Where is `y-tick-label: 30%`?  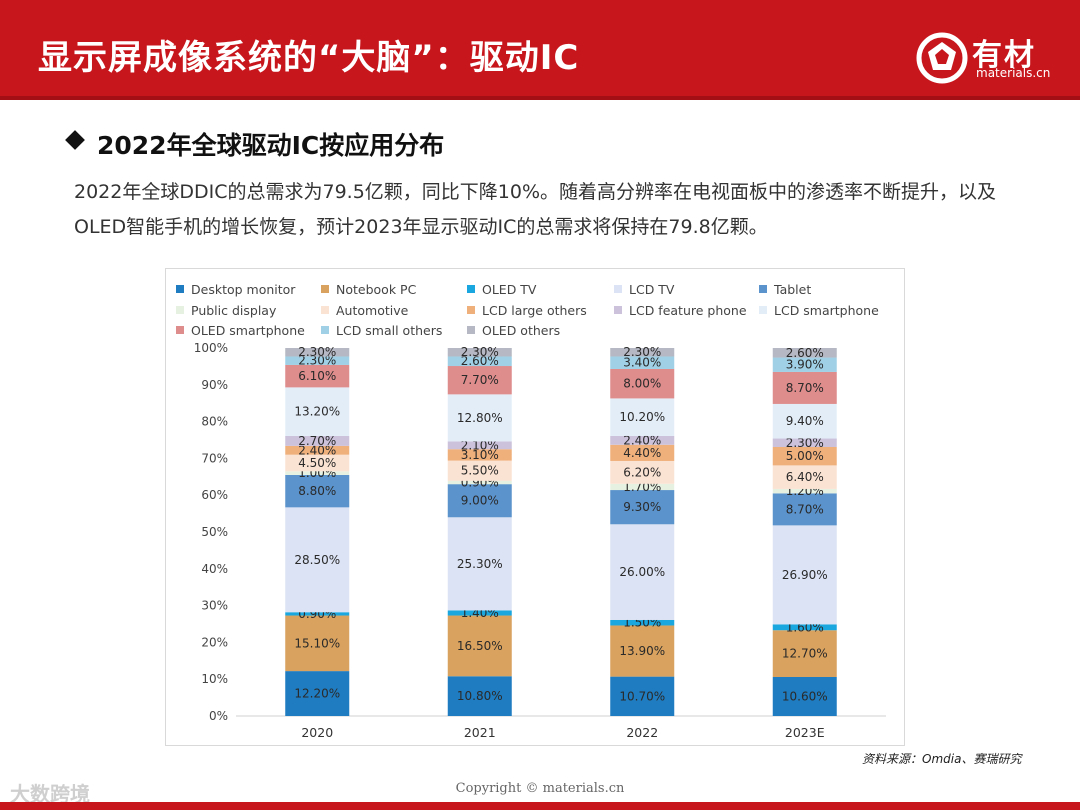
y-tick-label: 30% is located at coordinates (214, 606).